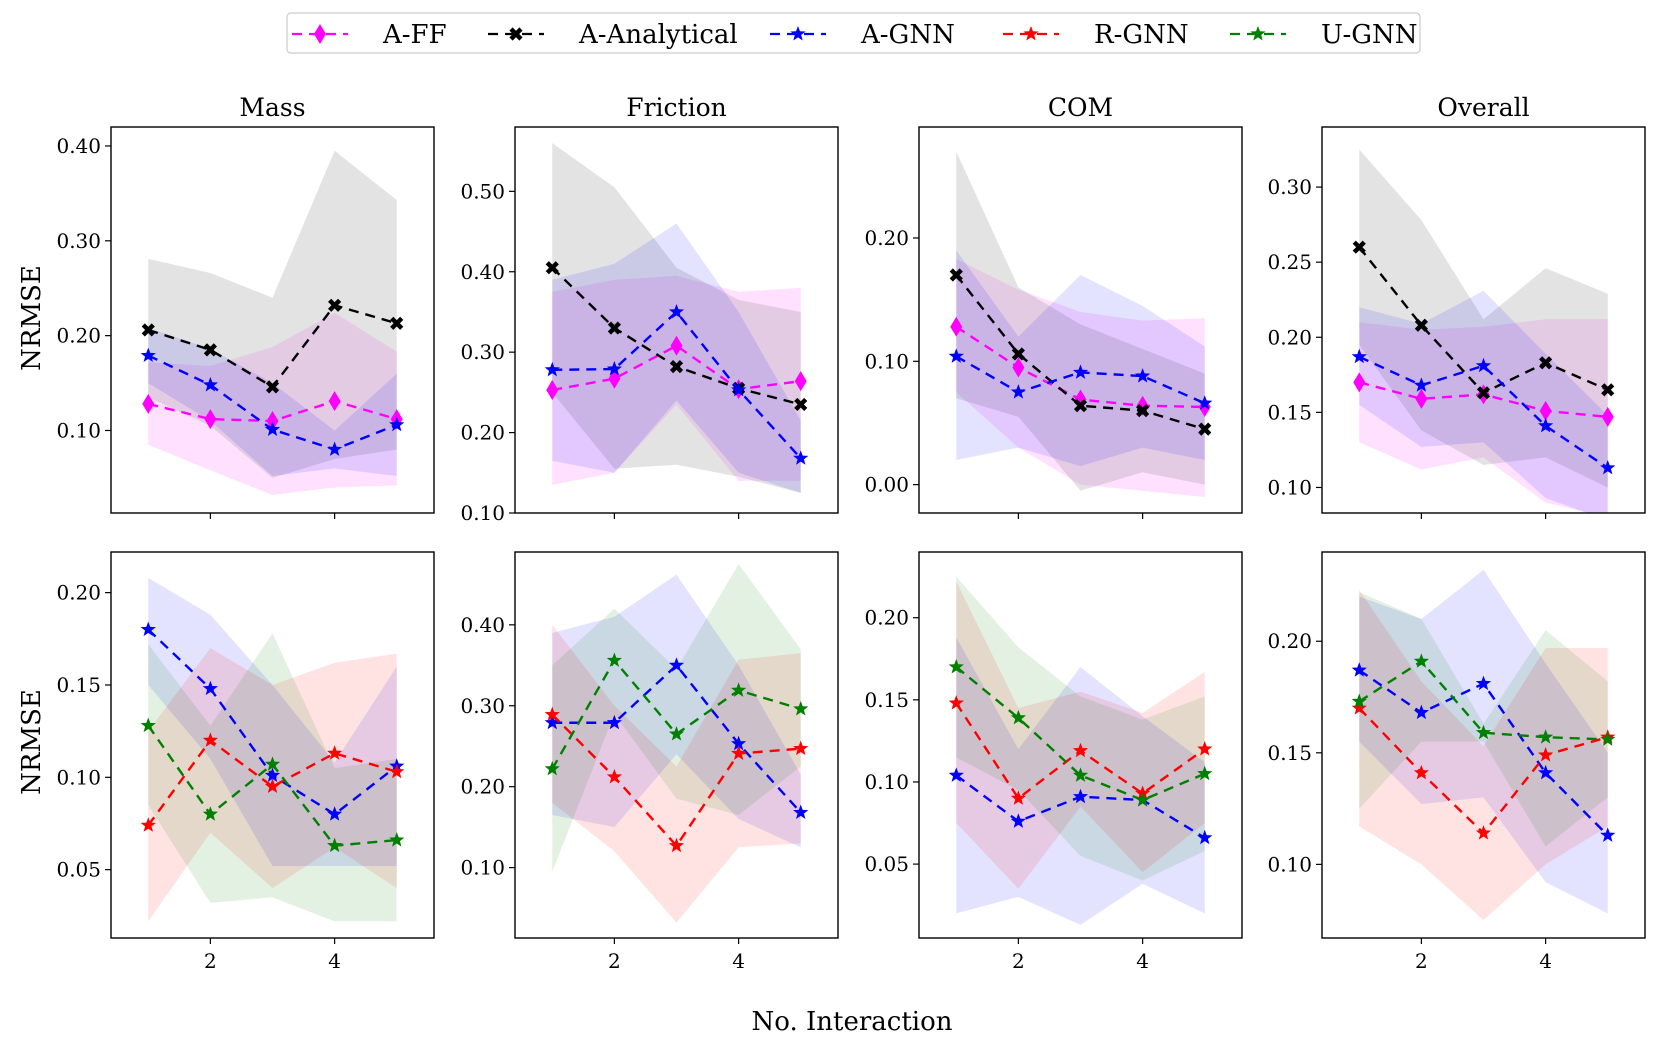  I want to click on y-tick-label: 0.40, so click(482, 272).